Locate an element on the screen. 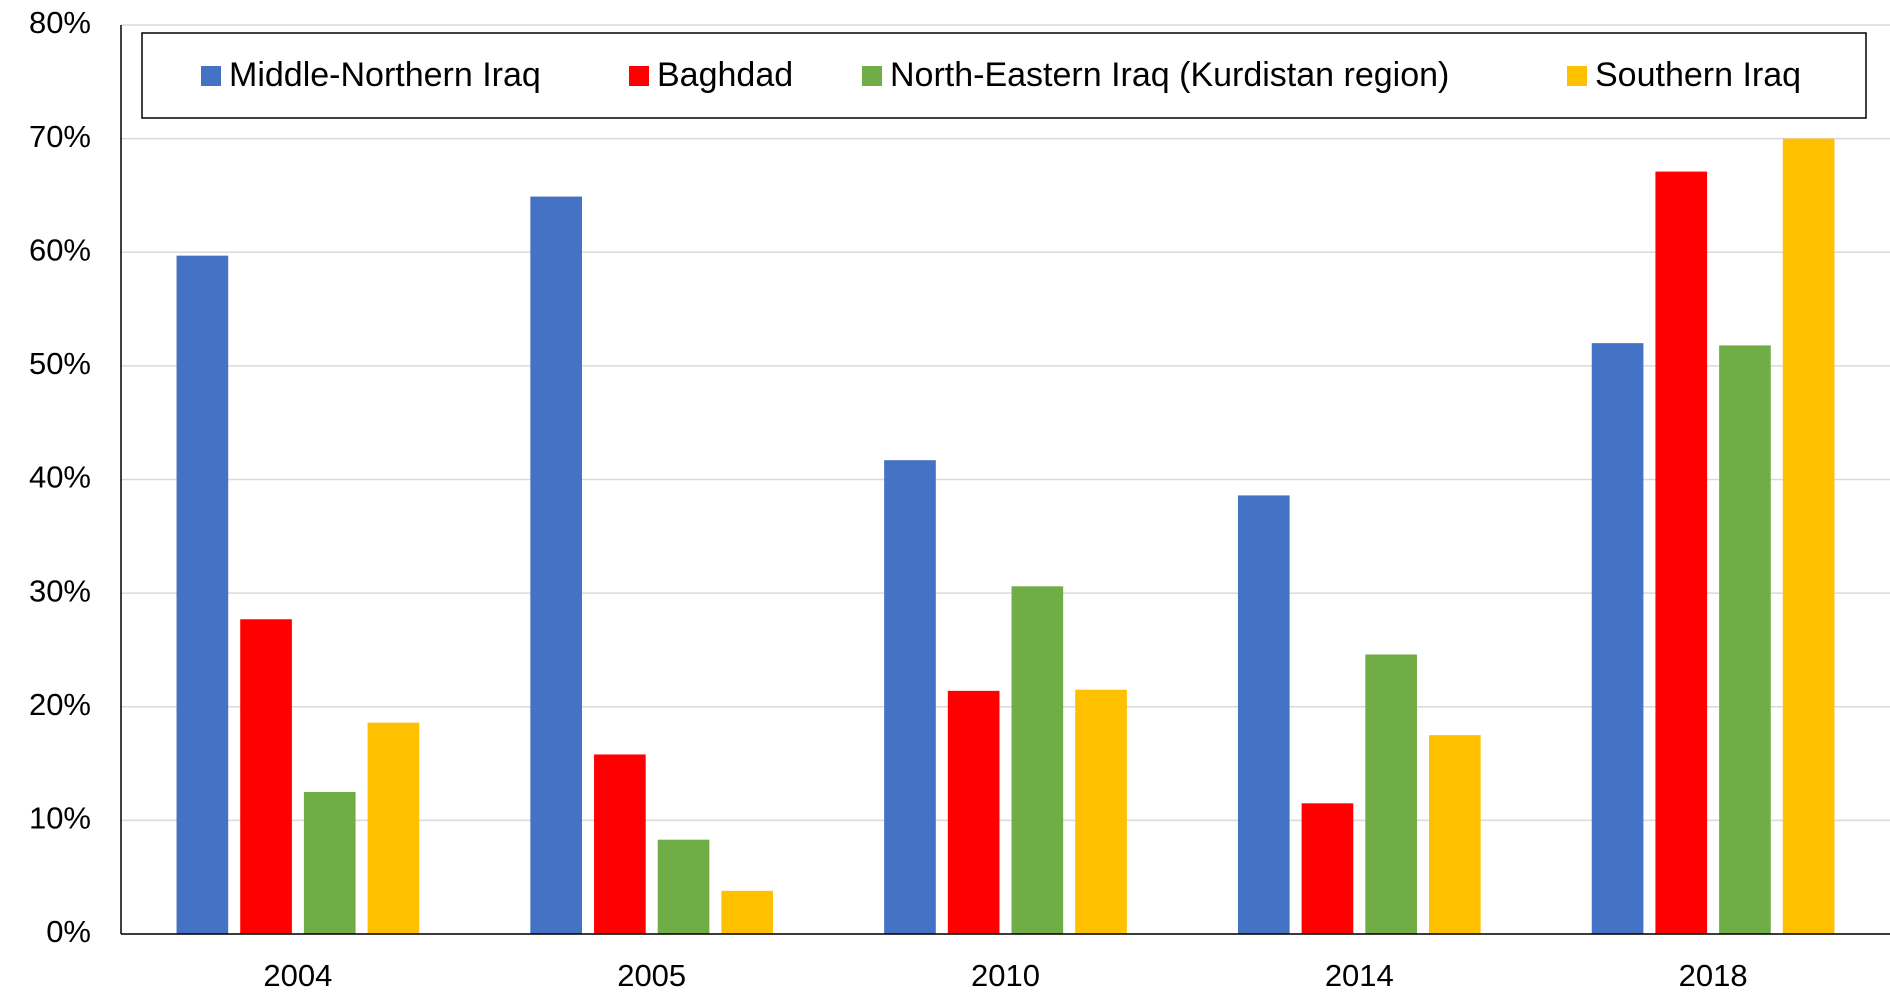 This screenshot has height=1001, width=1890. x-tick-label: 2004 is located at coordinates (297, 975).